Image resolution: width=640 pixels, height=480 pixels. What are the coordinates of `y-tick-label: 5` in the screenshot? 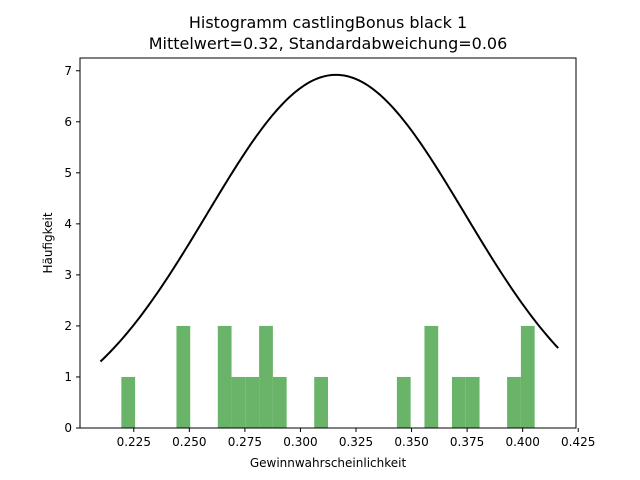 It's located at (68, 173).